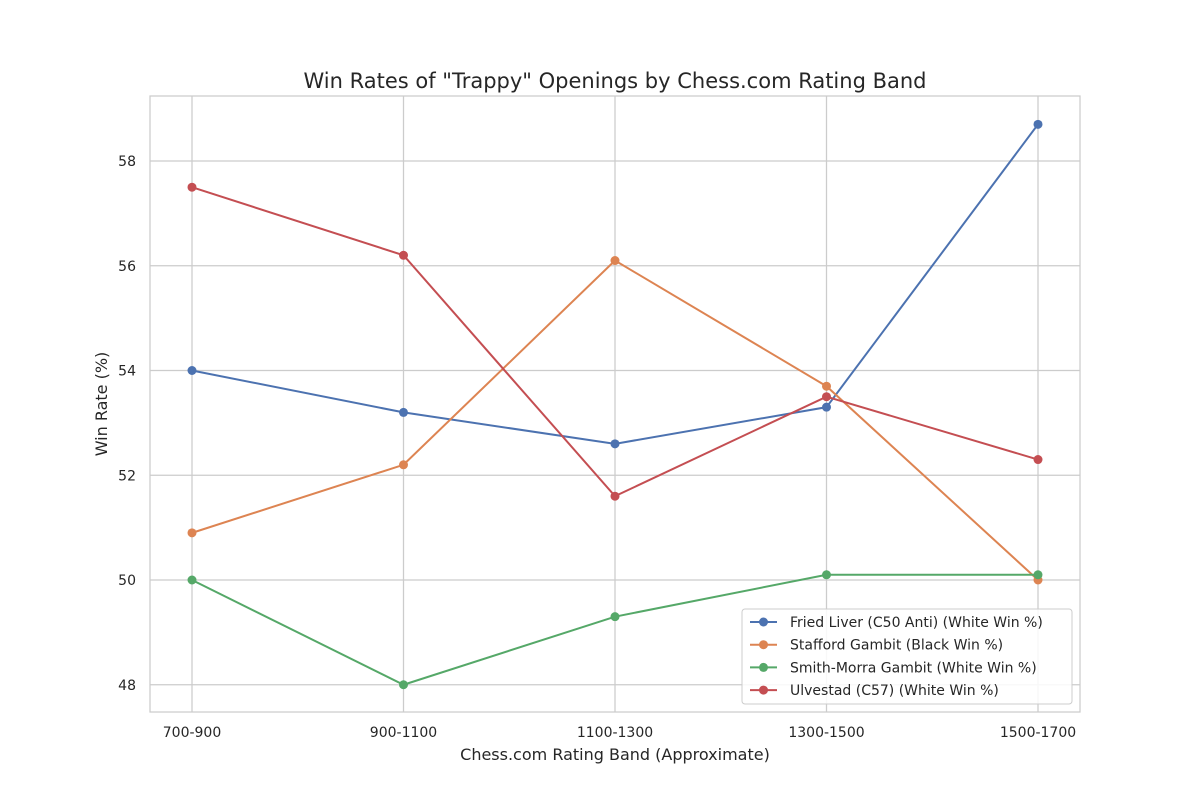 This screenshot has height=800, width=1200. What do you see at coordinates (1038, 733) in the screenshot?
I see `x-tick-label: 1500-1700` at bounding box center [1038, 733].